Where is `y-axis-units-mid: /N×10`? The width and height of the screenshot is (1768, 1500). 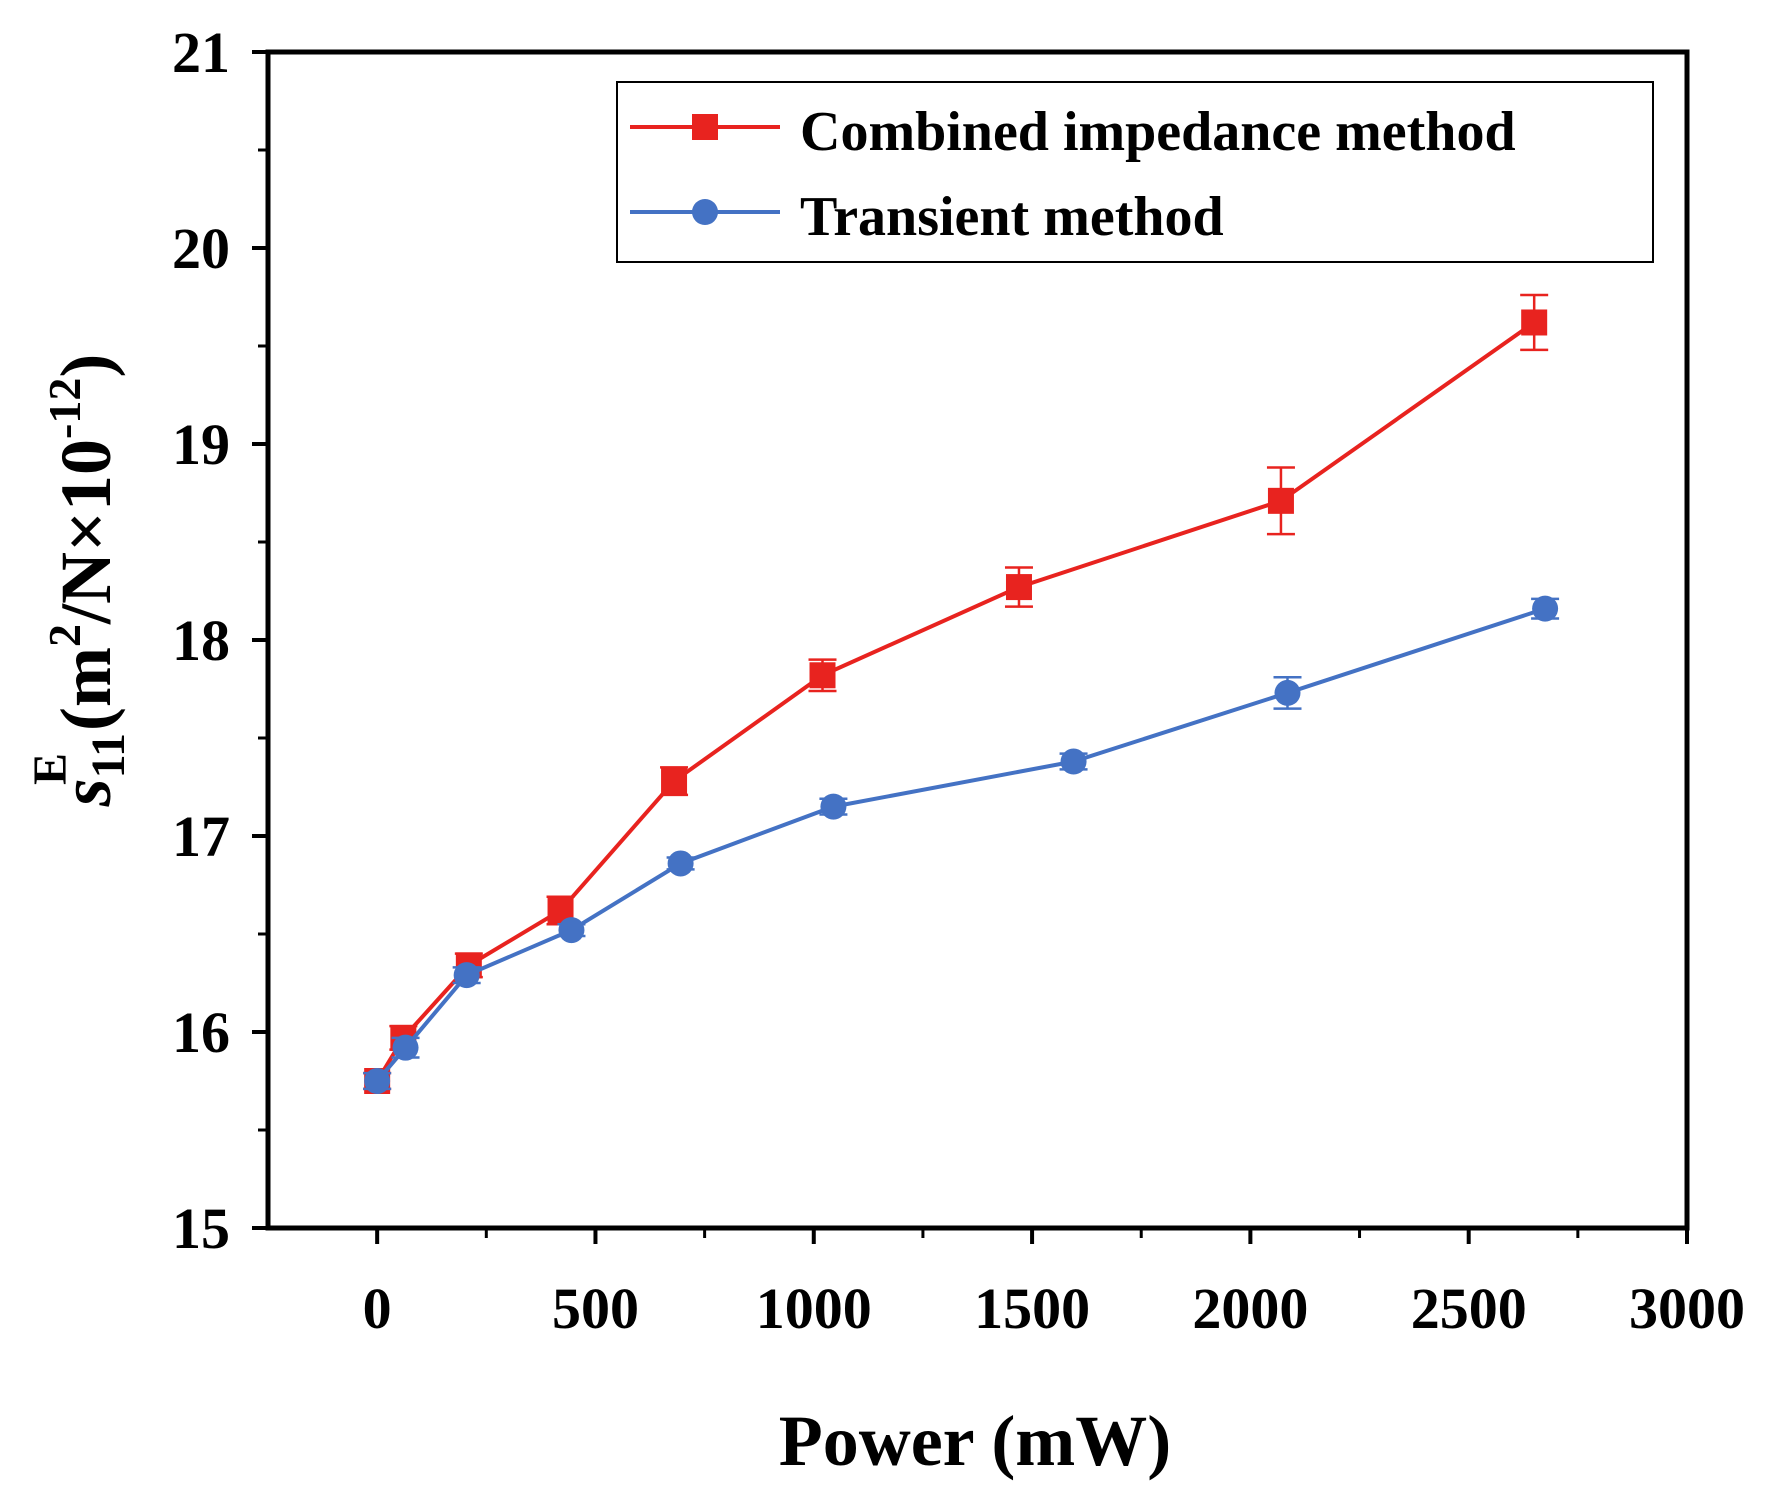 y-axis-units-mid: /N×10 is located at coordinates (86, 532).